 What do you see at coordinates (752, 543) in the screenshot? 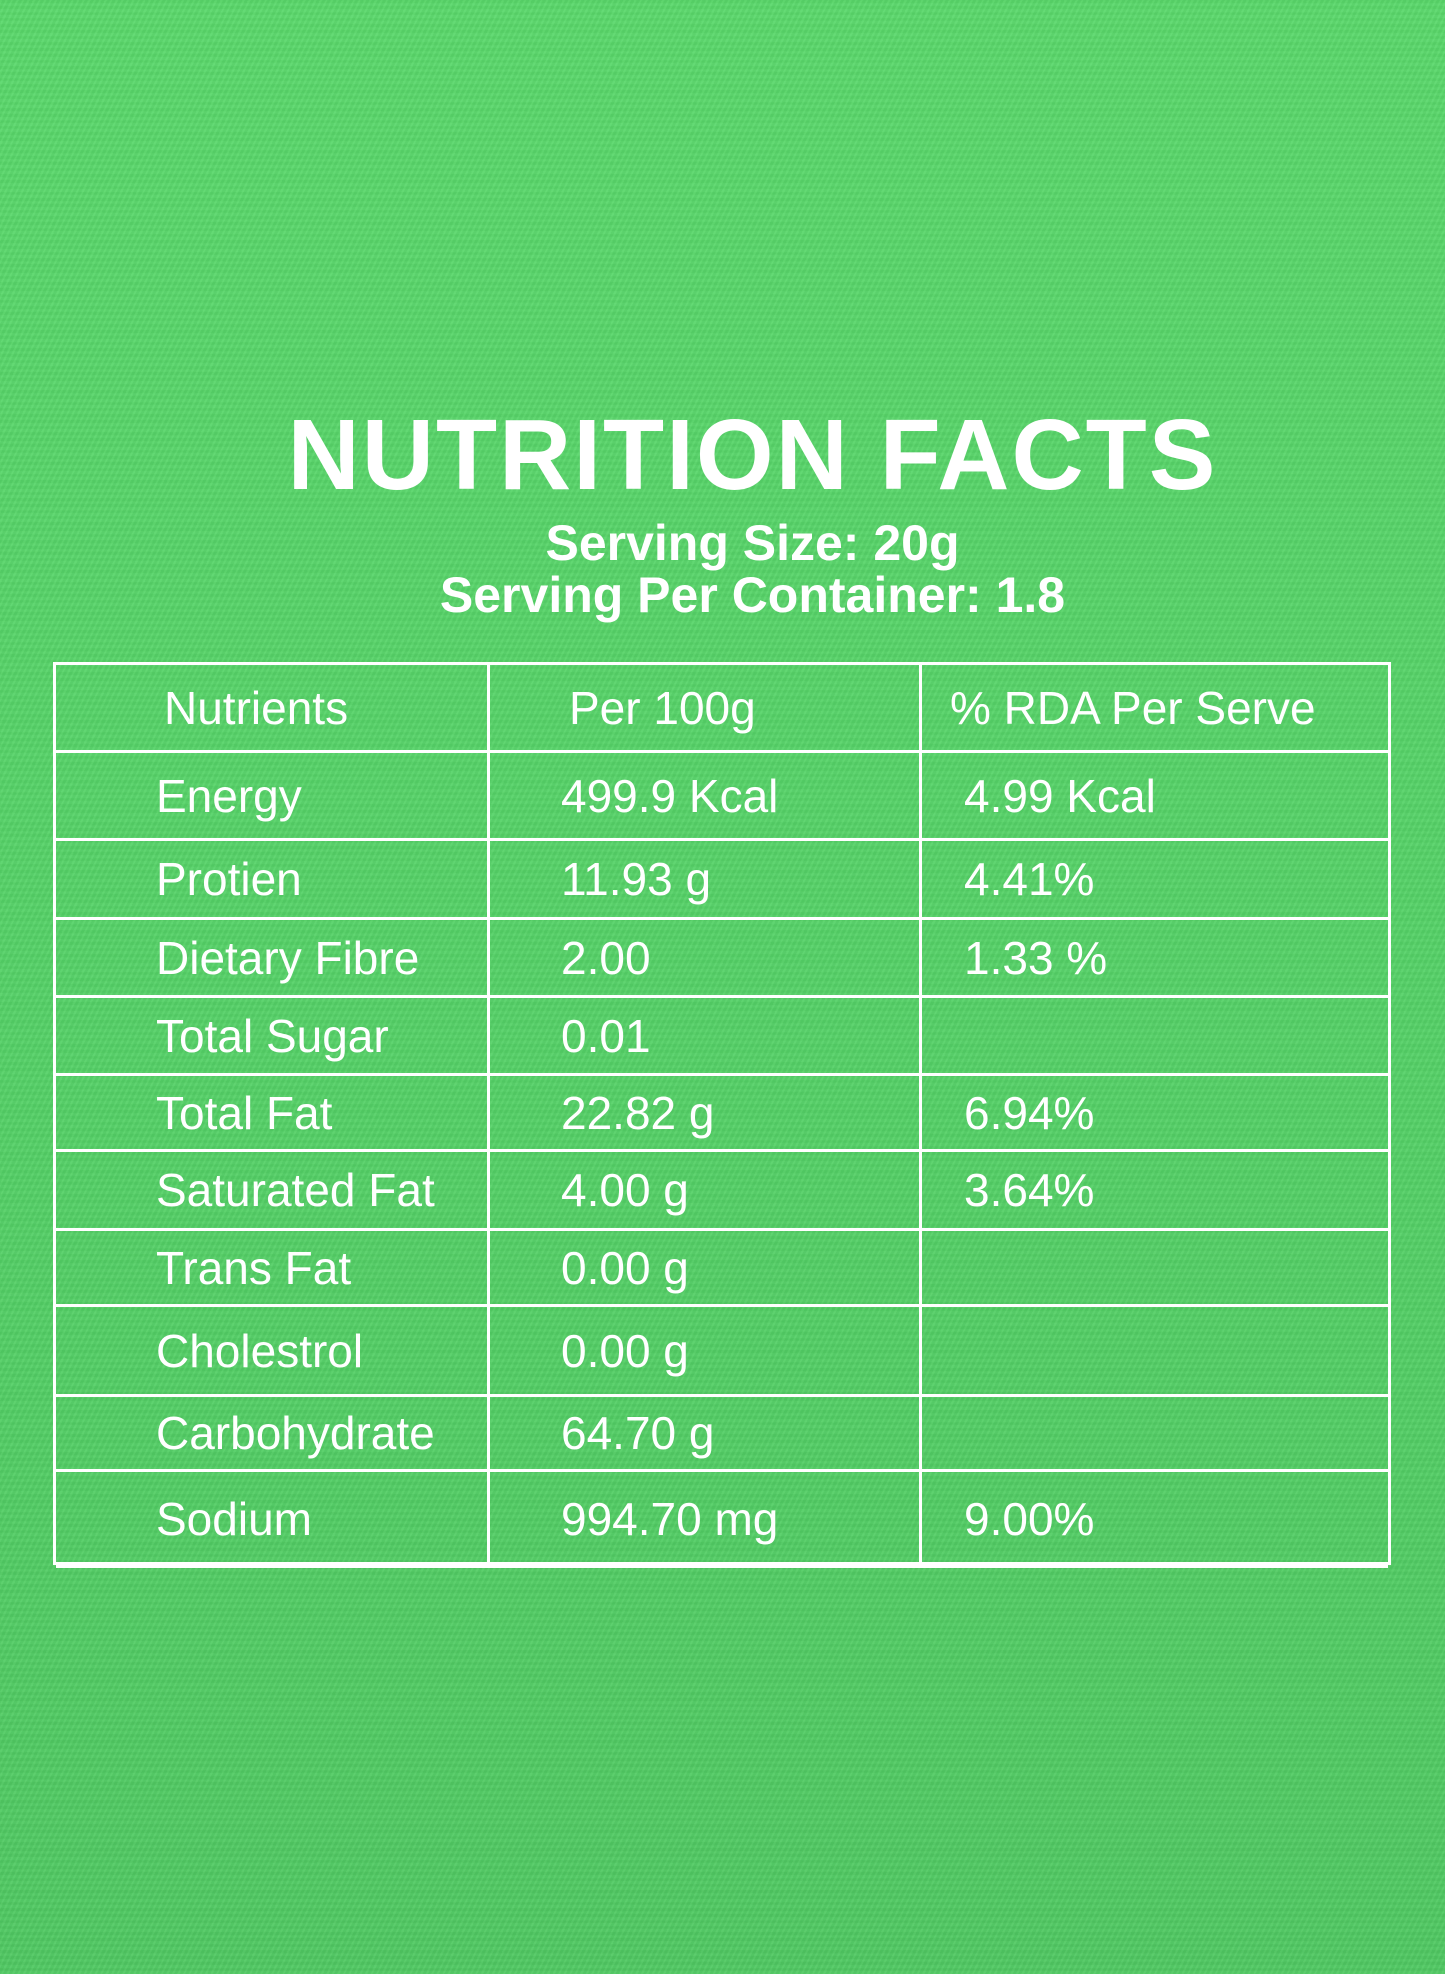
I see `serving-size: Serving Size: 20g` at bounding box center [752, 543].